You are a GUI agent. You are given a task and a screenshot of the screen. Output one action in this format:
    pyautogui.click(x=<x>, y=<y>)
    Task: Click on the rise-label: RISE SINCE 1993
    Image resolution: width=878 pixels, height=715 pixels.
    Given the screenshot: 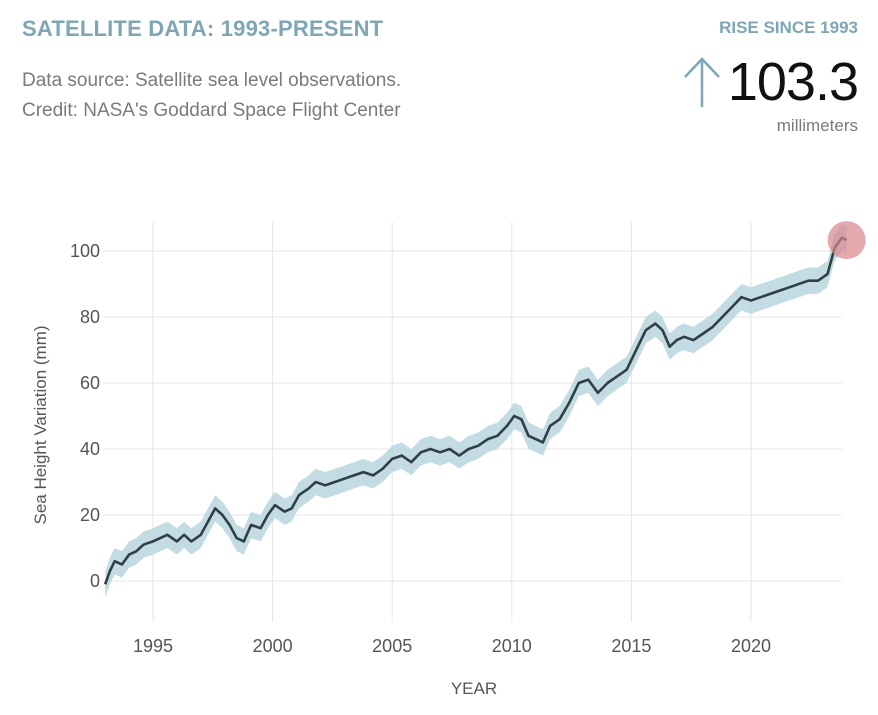 What is the action you would take?
    pyautogui.click(x=788, y=27)
    